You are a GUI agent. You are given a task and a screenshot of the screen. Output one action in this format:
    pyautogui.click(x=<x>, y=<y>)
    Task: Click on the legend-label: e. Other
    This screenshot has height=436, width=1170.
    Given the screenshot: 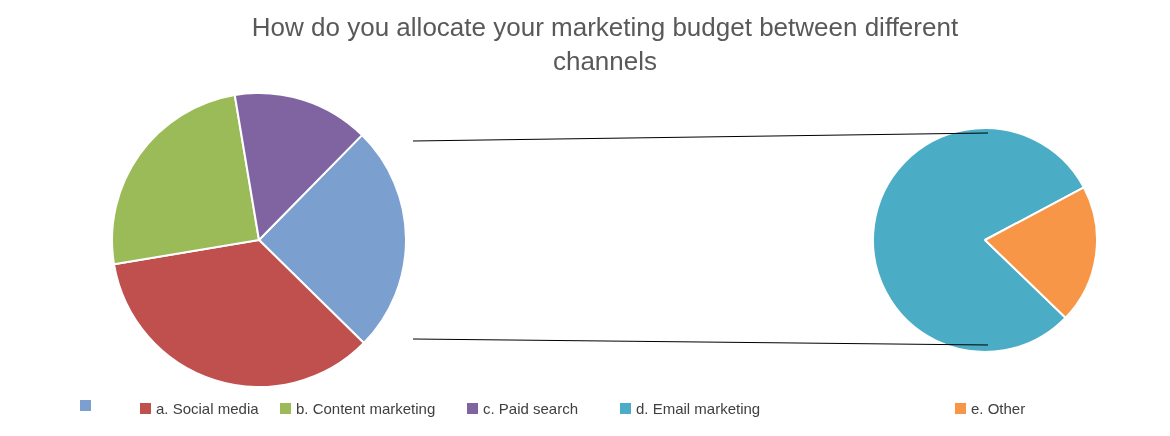 What is the action you would take?
    pyautogui.click(x=998, y=408)
    